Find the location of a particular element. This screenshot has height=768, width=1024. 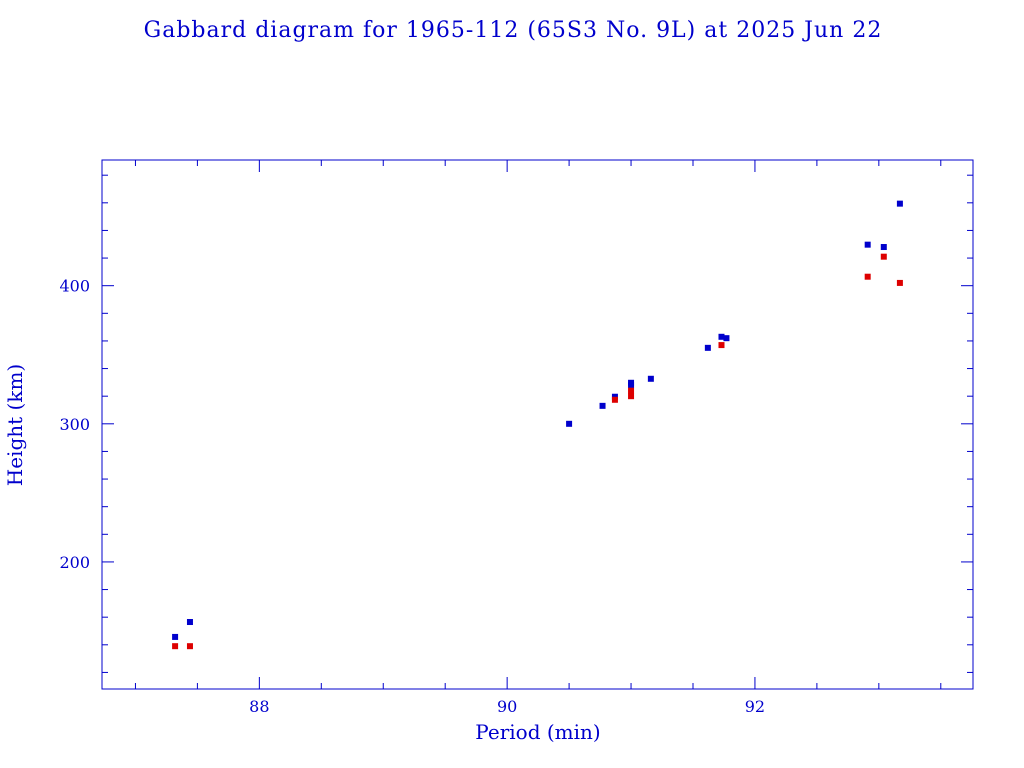

x-axis-label: Period (min) is located at coordinates (537, 732).